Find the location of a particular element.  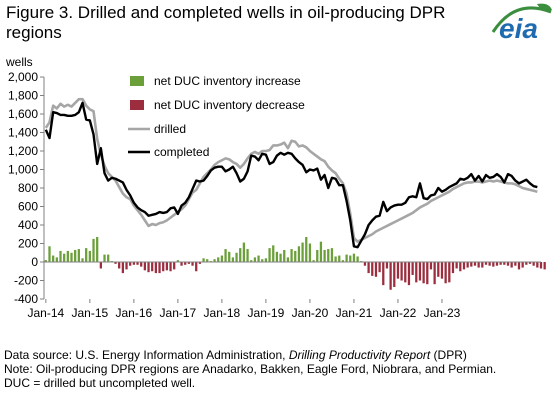

x-tick-label: Jan-22 is located at coordinates (398, 313).